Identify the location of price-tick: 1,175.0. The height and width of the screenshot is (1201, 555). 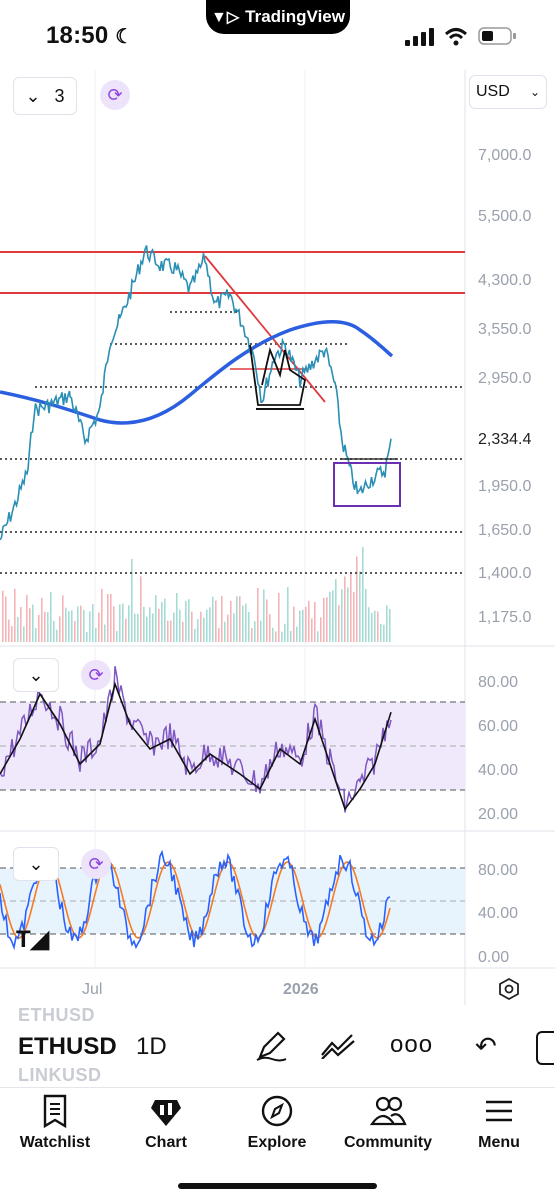
(504, 617).